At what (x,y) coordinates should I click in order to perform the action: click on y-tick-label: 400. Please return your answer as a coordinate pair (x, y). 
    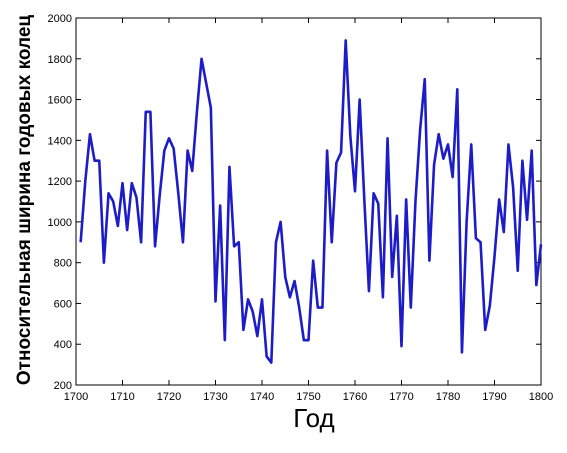
    Looking at the image, I should click on (63, 345).